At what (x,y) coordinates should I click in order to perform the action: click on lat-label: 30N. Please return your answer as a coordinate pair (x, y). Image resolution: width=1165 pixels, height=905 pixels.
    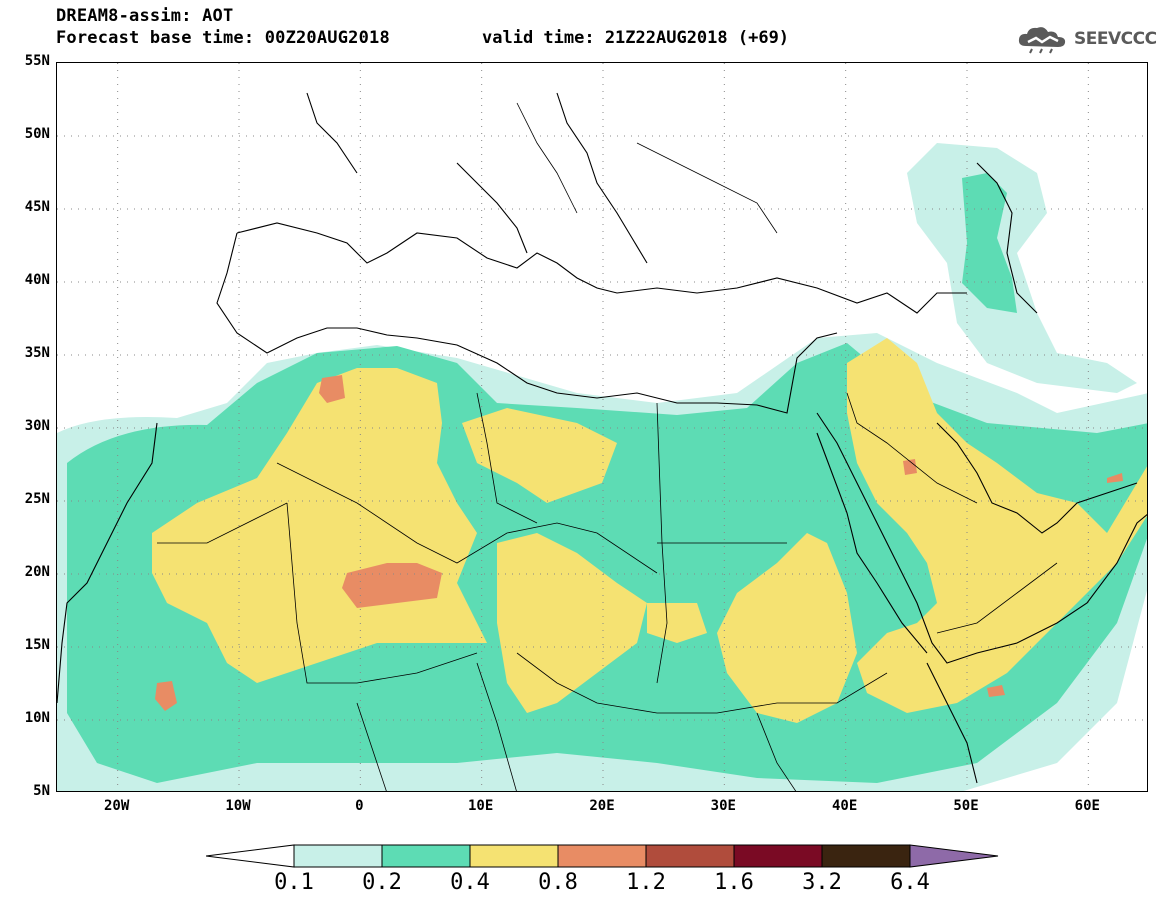
    Looking at the image, I should click on (37, 426).